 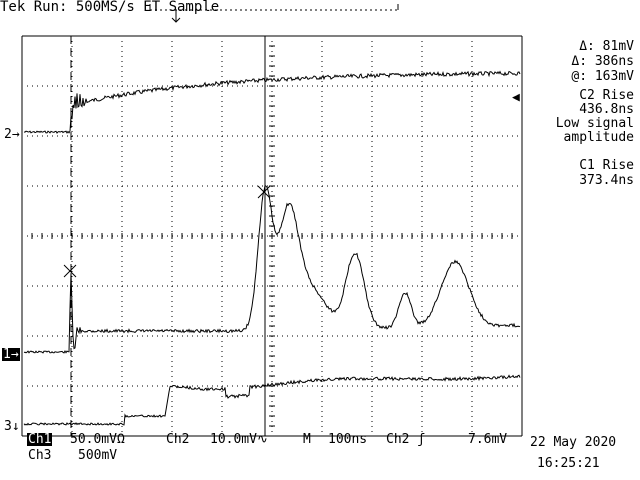 What do you see at coordinates (239, 439) in the screenshot?
I see `ch2-scale: 10.0mV∿` at bounding box center [239, 439].